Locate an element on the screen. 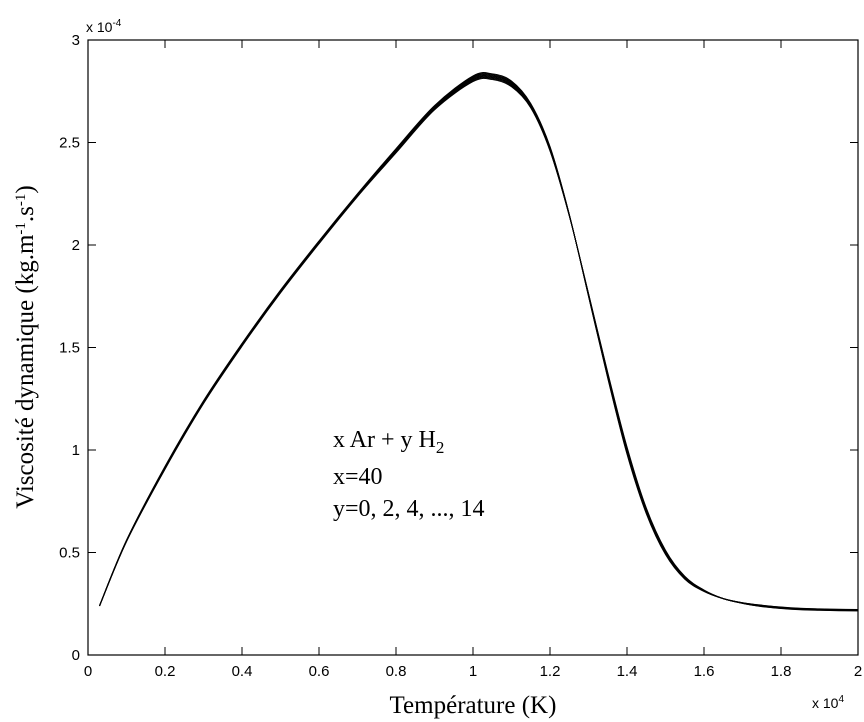 The height and width of the screenshot is (722, 864). y-tick-label: 0.5 is located at coordinates (69, 553).